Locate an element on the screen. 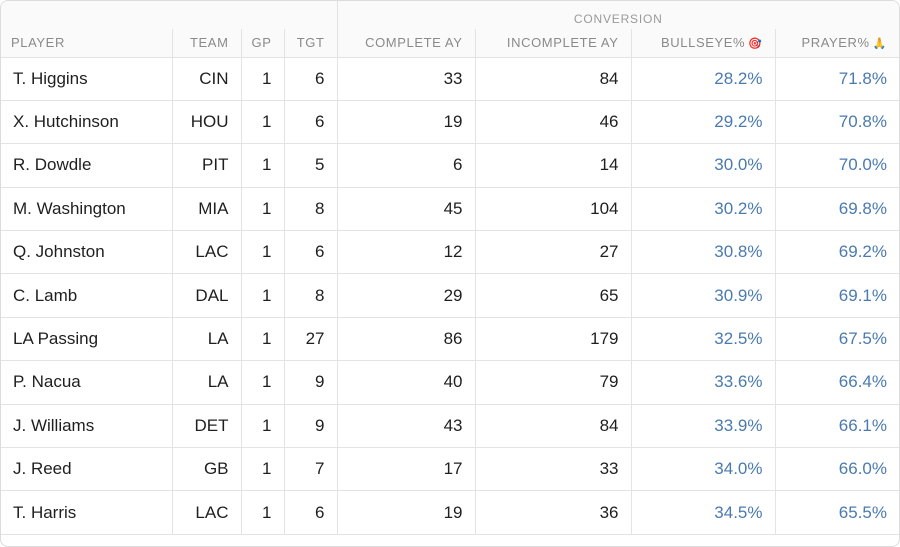 The image size is (900, 547). header-group-conversion: CONVERSION is located at coordinates (617, 15).